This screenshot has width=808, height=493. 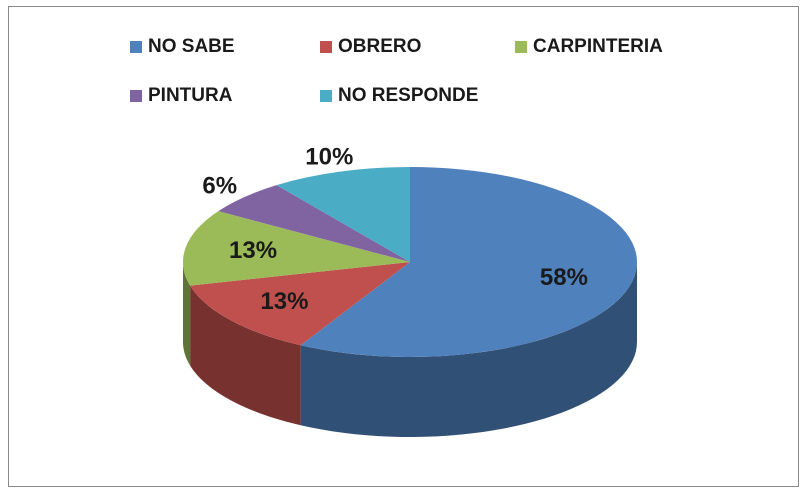 What do you see at coordinates (379, 46) in the screenshot?
I see `legend-label: OBRERO` at bounding box center [379, 46].